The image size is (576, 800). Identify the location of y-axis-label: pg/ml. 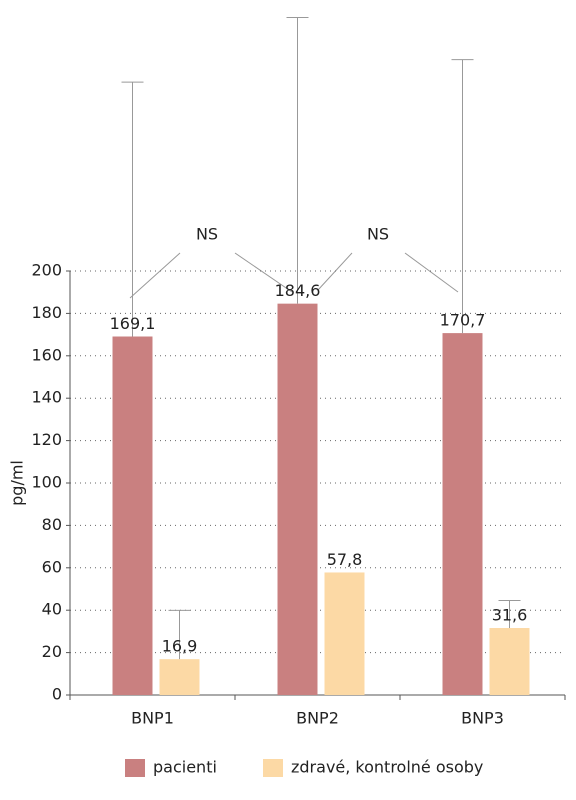
(17, 483).